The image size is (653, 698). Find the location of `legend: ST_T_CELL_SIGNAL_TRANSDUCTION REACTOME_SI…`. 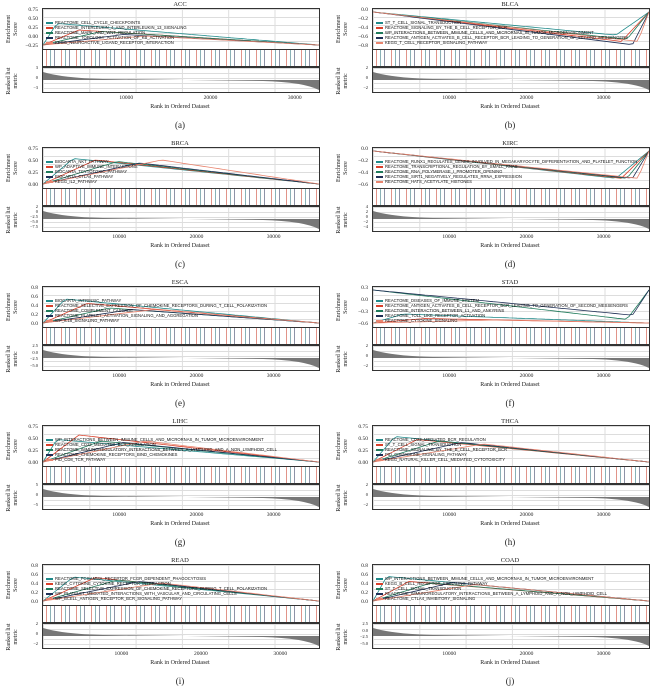

legend: ST_T_CELL_SIGNAL_TRANSDUCTION REACTOME_SI… is located at coordinates (502, 32).